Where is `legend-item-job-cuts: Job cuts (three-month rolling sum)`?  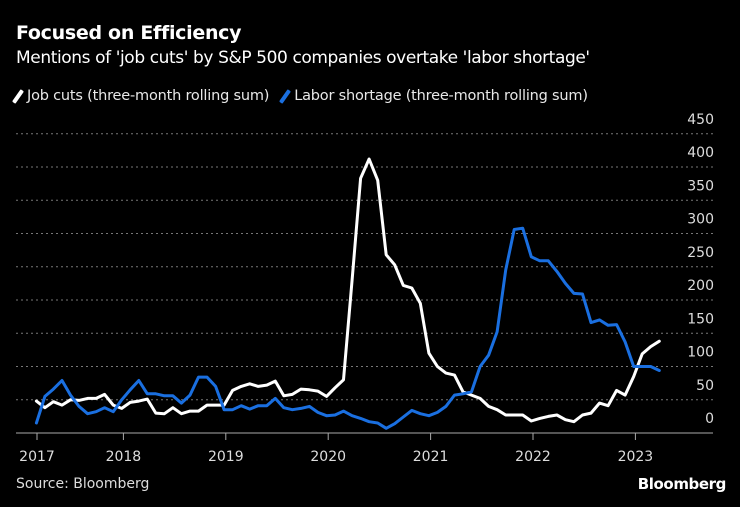 legend-item-job-cuts: Job cuts (three-month rolling sum) is located at coordinates (141, 96).